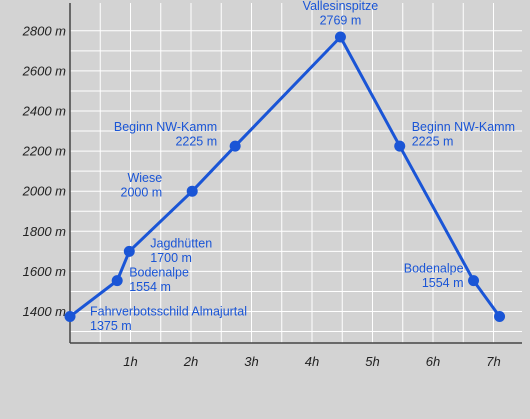 The height and width of the screenshot is (419, 530). I want to click on x-tick-label: 7h, so click(493, 361).